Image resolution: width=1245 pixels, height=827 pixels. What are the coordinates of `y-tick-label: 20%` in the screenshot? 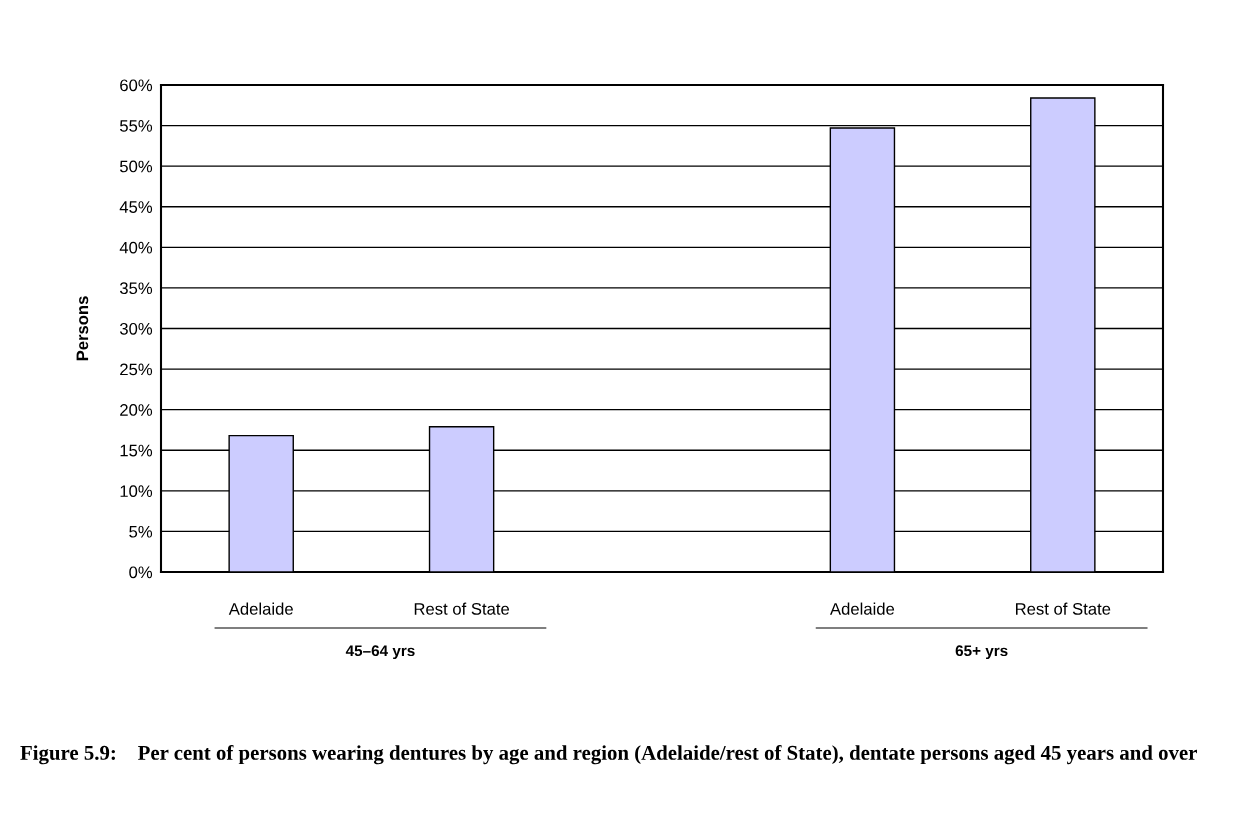 It's located at (136, 410).